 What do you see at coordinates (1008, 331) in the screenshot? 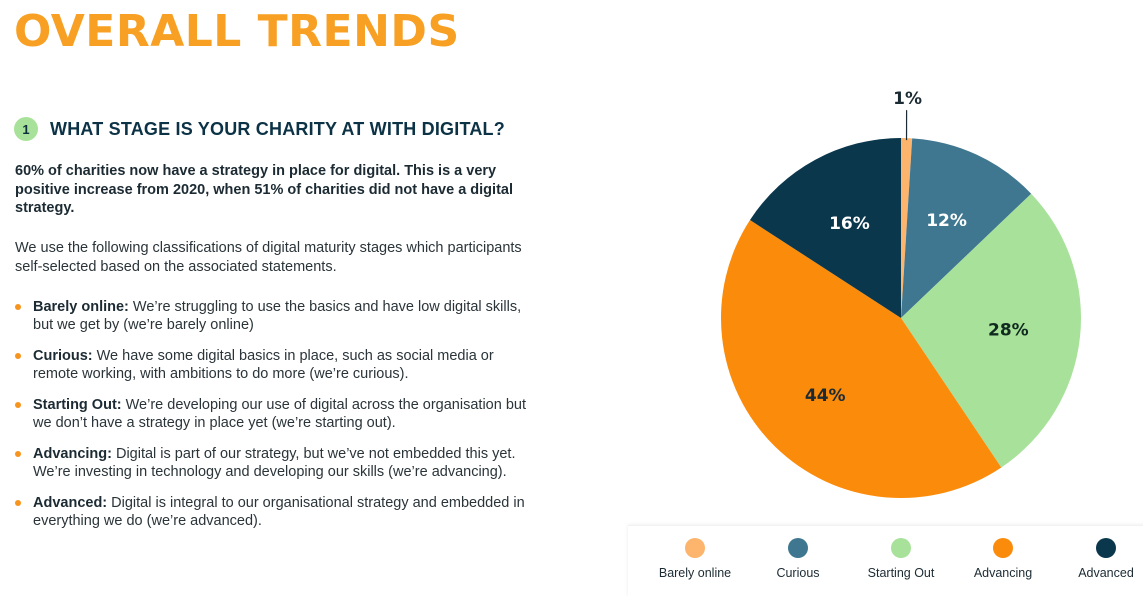
I see `data-label-starting-out: 28%` at bounding box center [1008, 331].